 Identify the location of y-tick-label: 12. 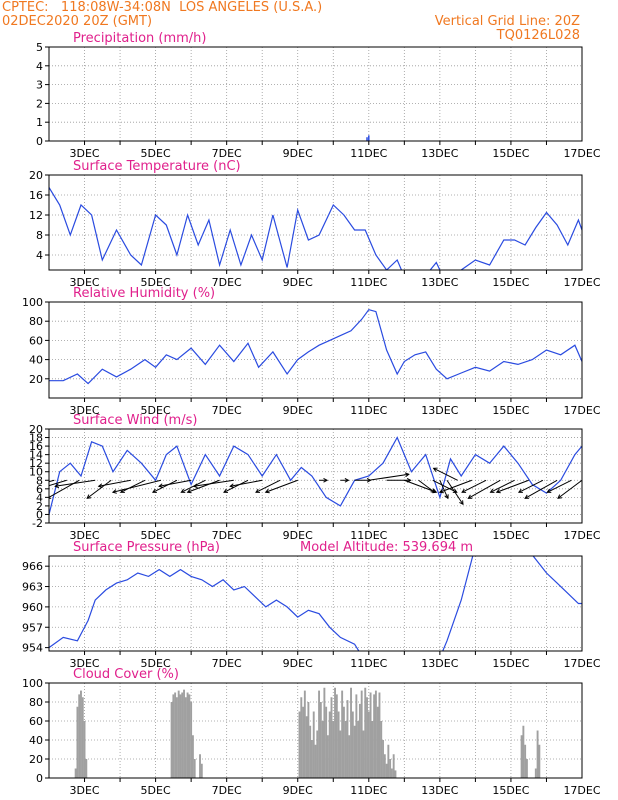
(36, 215).